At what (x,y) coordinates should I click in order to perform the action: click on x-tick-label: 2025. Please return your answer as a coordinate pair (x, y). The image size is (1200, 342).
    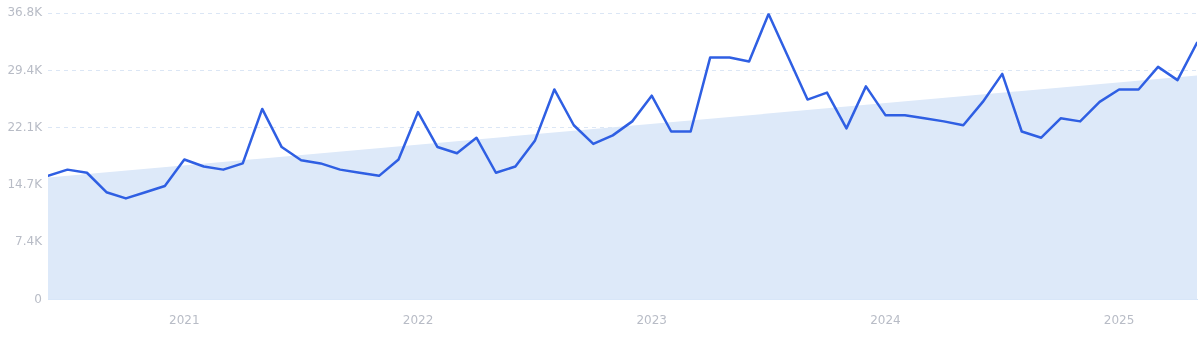
    Looking at the image, I should click on (1119, 319).